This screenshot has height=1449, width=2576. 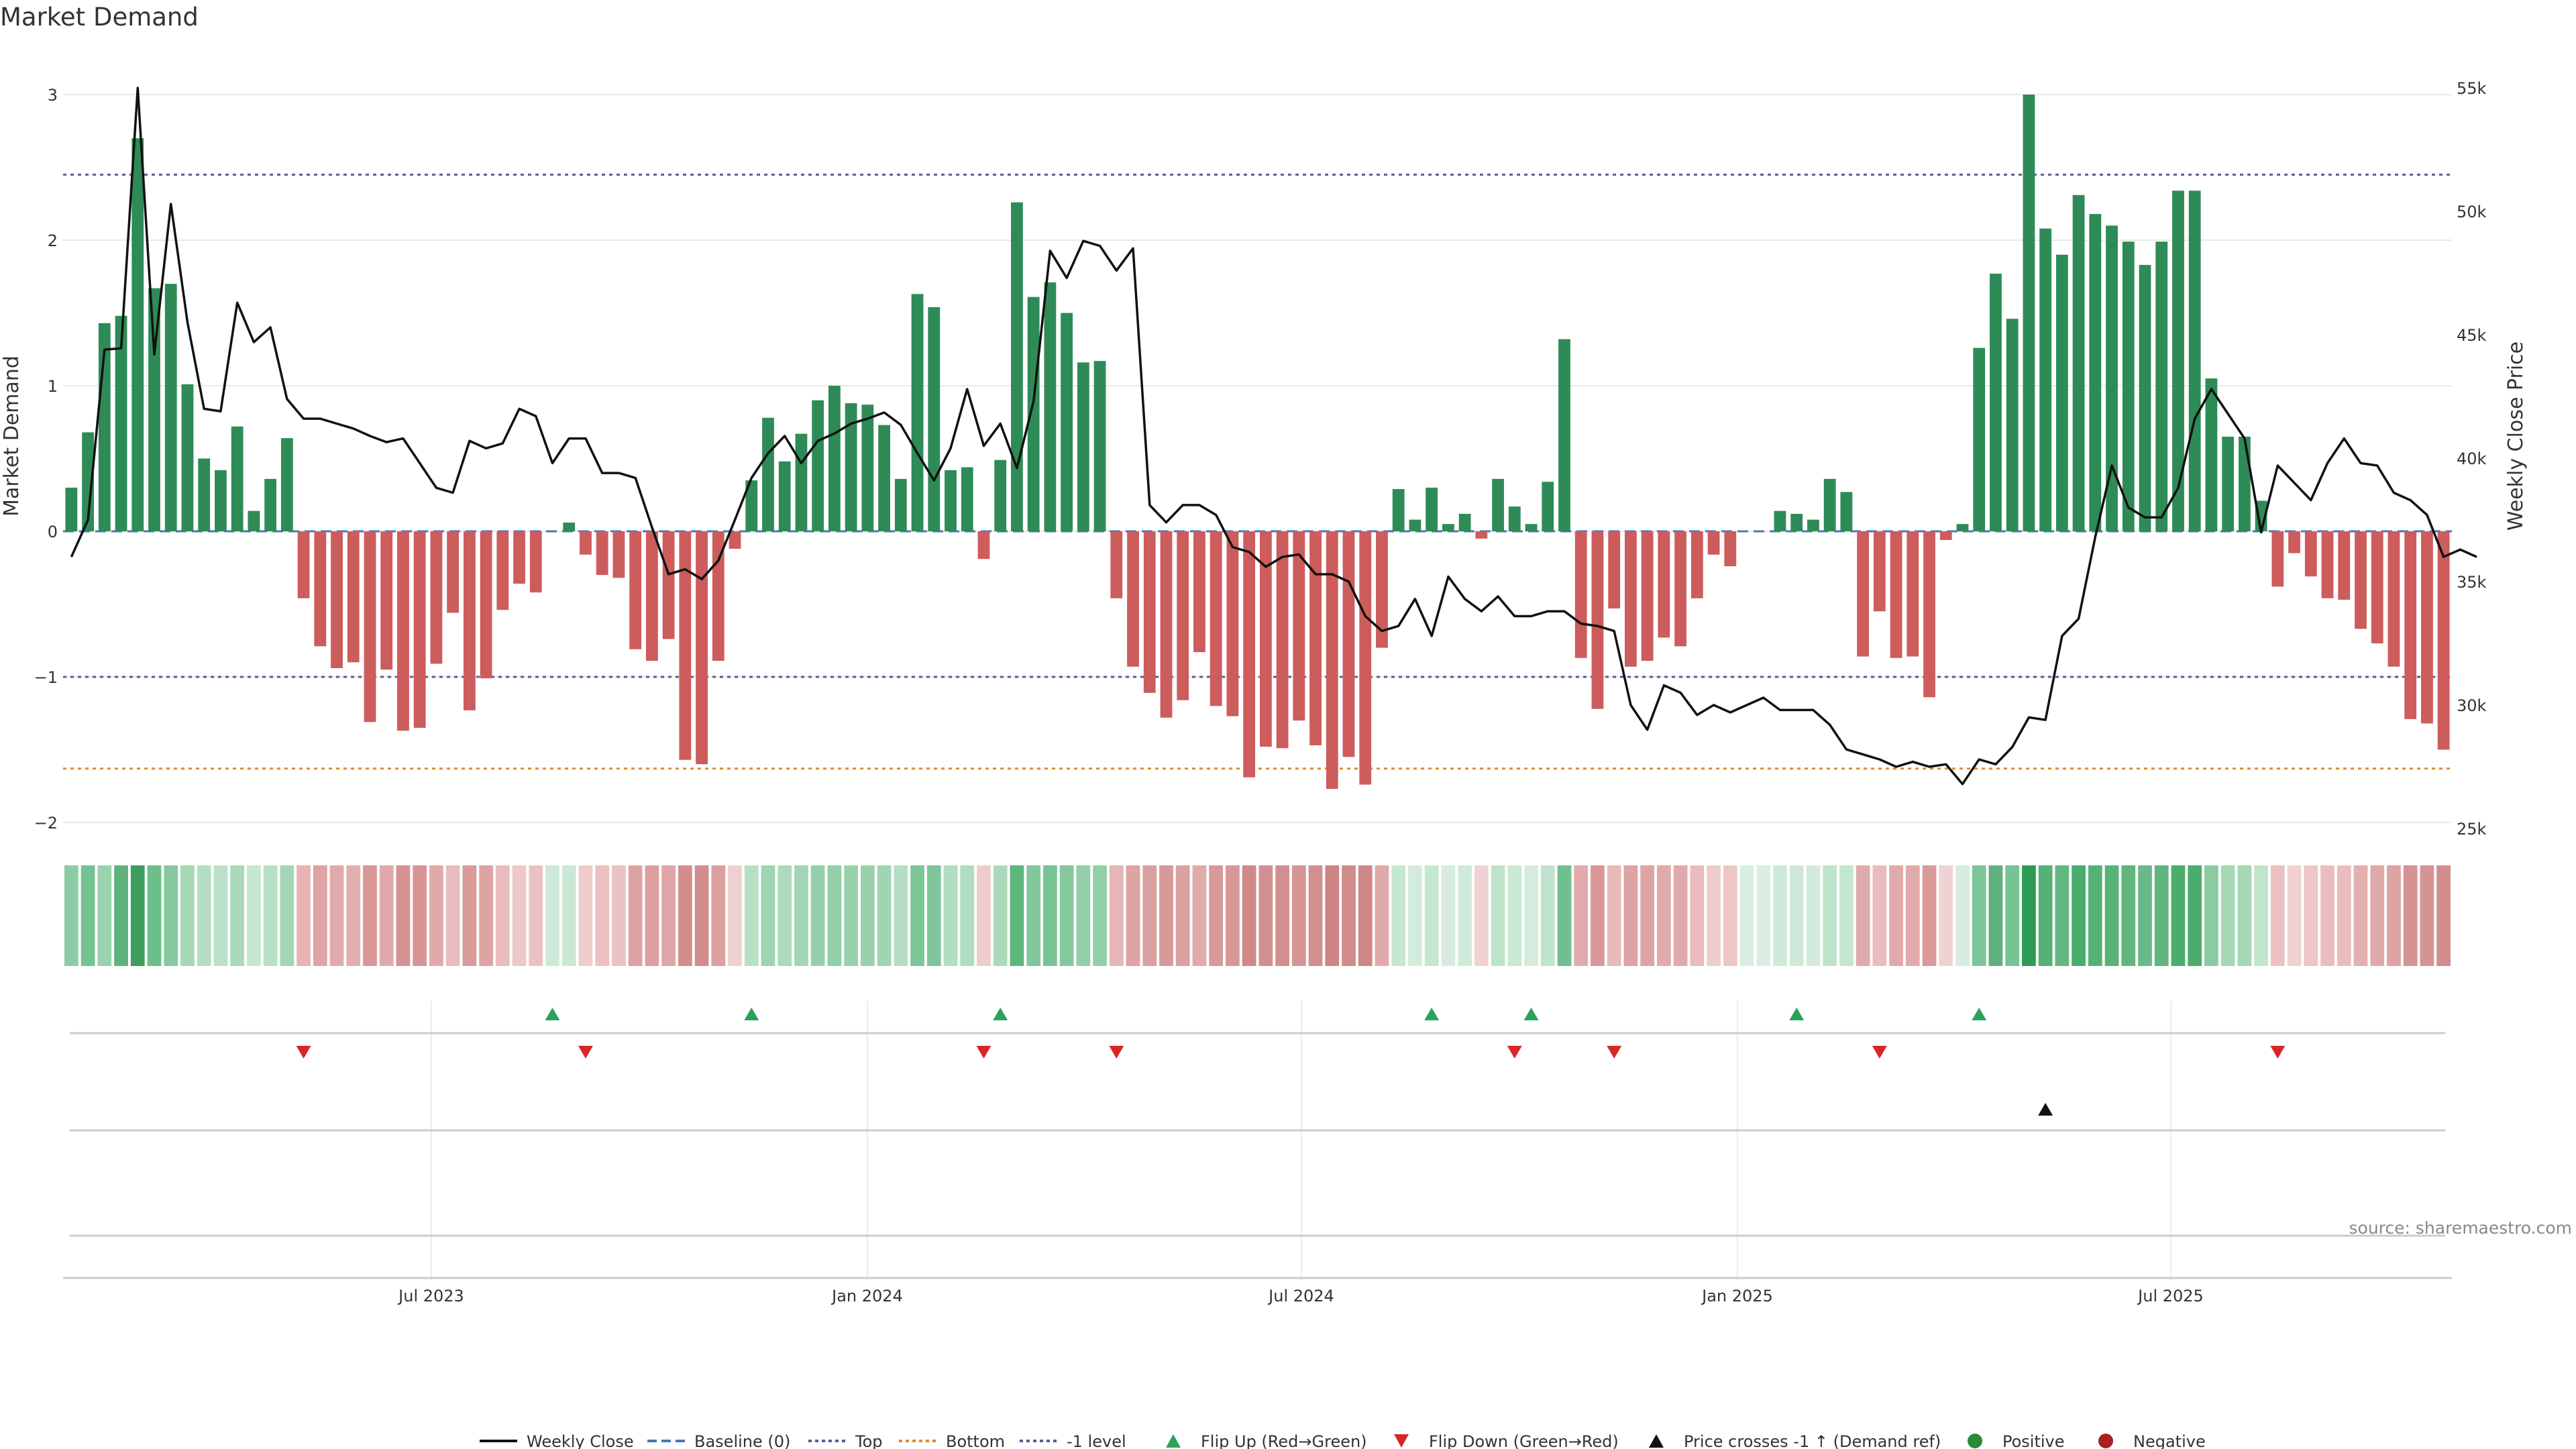 I want to click on legend-label: Bottom, so click(x=975, y=1440).